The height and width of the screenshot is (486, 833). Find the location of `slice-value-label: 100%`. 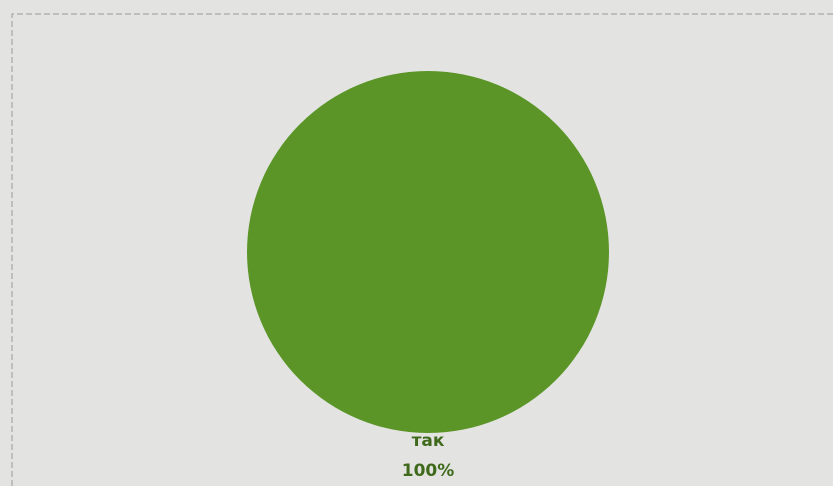

slice-value-label: 100% is located at coordinates (428, 471).